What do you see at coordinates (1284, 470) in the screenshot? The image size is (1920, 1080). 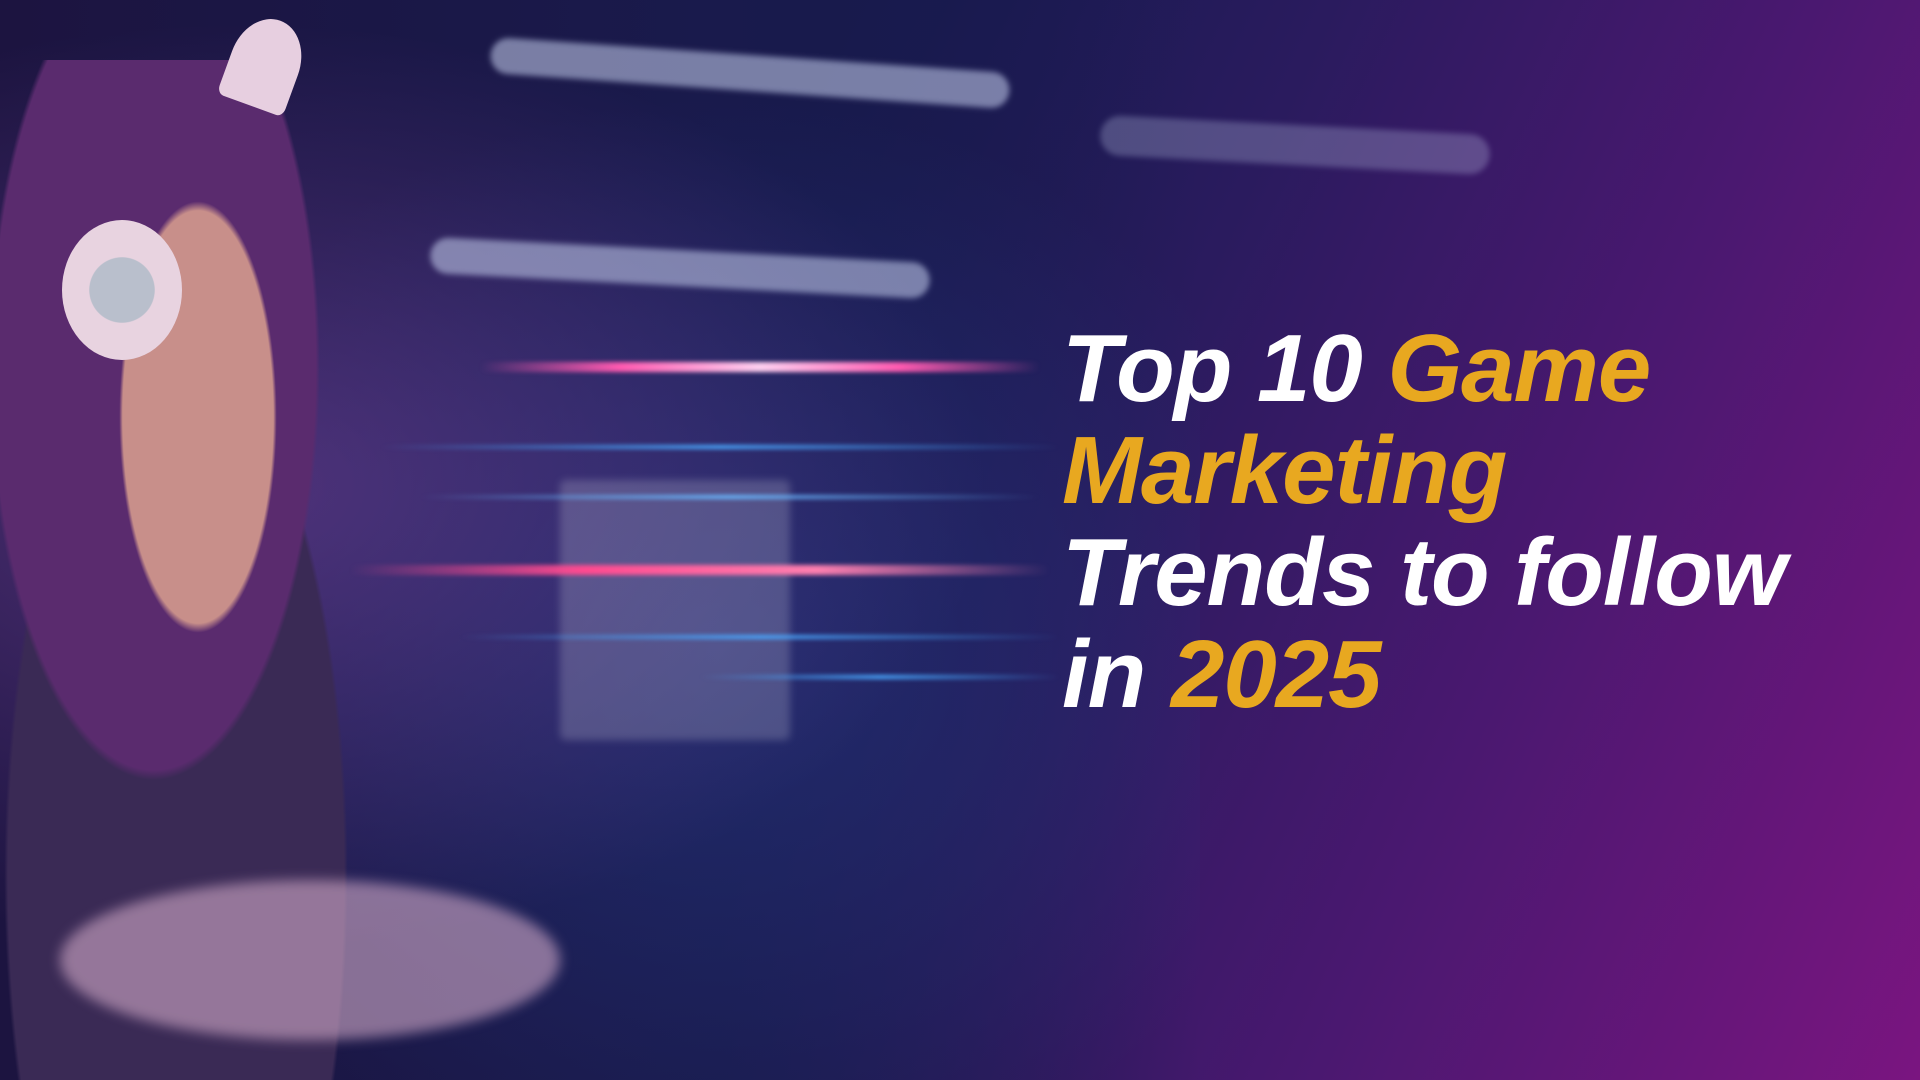 I see `headline-line-2: Marketing` at bounding box center [1284, 470].